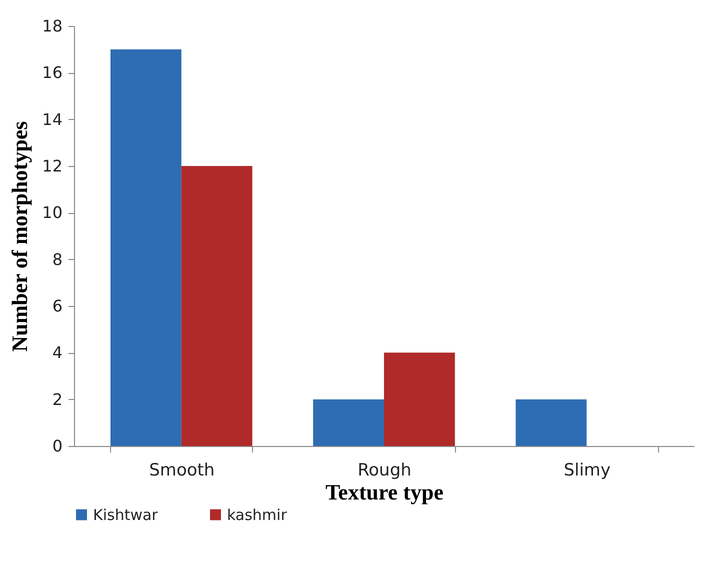  Describe the element at coordinates (52, 26) in the screenshot. I see `y-tick-label: 18` at that location.